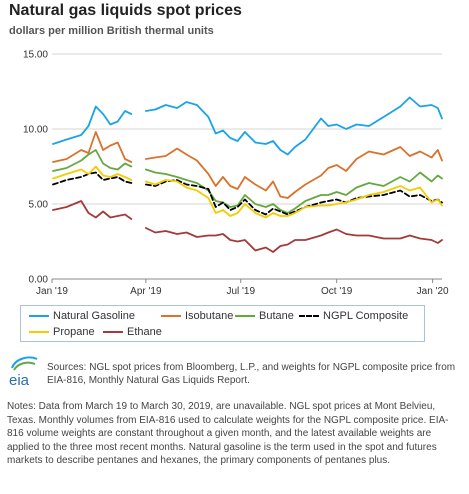 The width and height of the screenshot is (469, 494). Describe the element at coordinates (52, 291) in the screenshot. I see `x-tick-label: Jan '19` at that location.